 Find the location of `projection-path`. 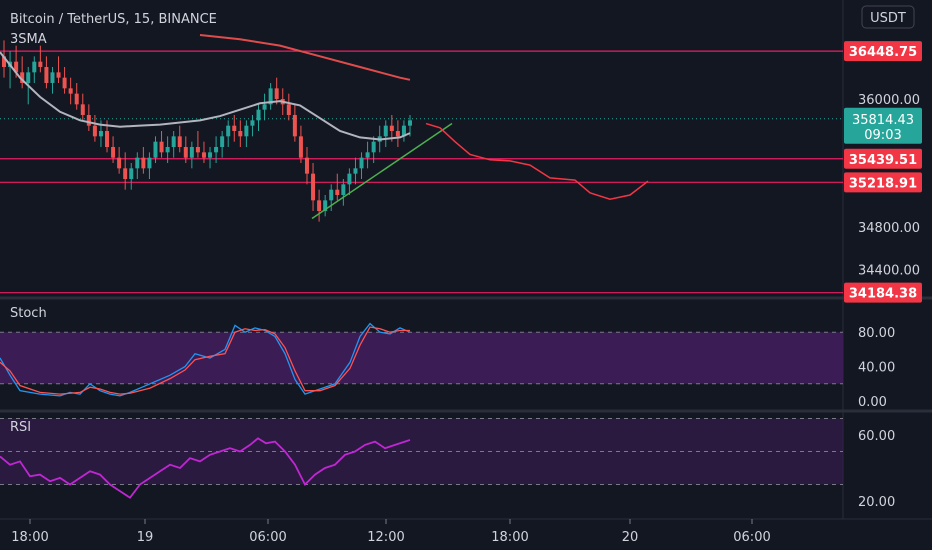

projection-path is located at coordinates (537, 161).